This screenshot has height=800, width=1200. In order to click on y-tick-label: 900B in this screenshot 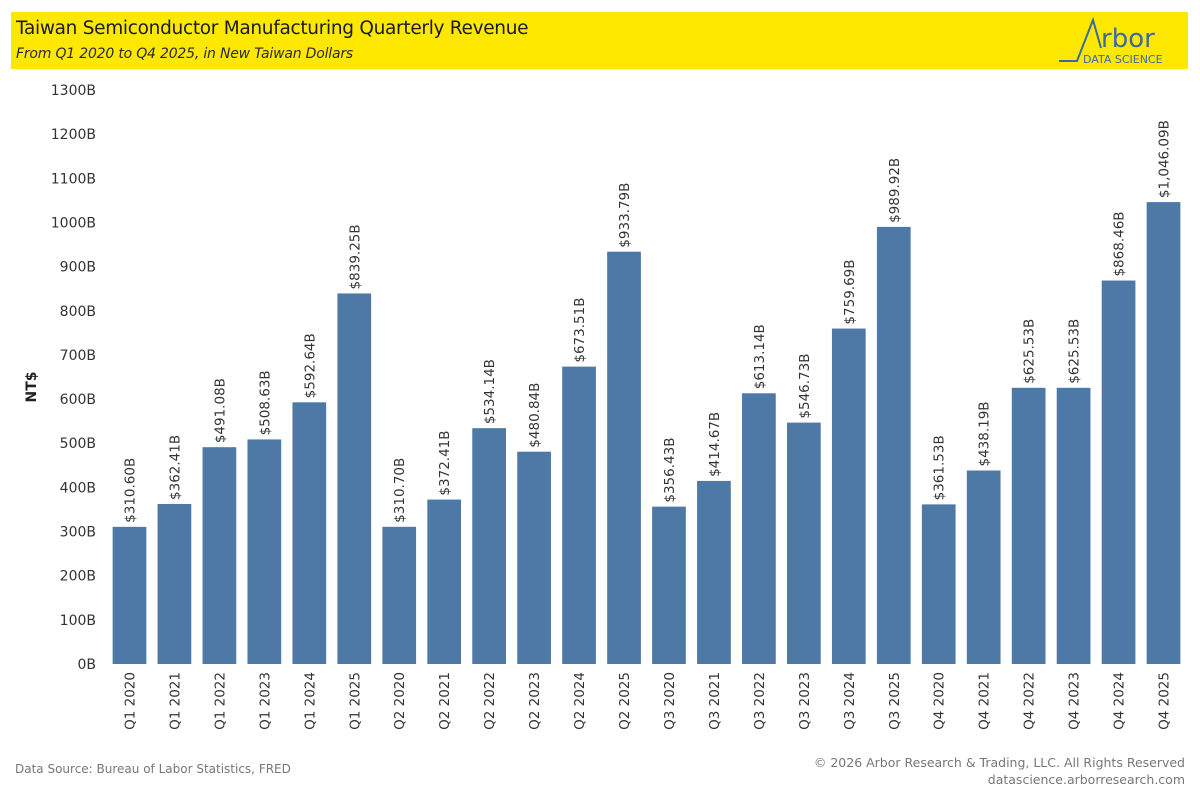, I will do `click(78, 268)`.